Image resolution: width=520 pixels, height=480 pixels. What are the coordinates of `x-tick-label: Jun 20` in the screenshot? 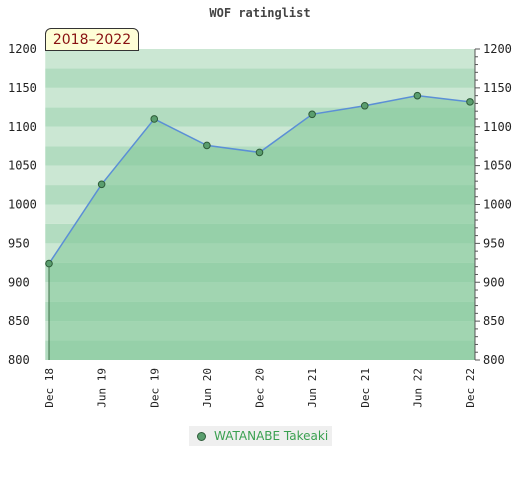 It's located at (207, 388).